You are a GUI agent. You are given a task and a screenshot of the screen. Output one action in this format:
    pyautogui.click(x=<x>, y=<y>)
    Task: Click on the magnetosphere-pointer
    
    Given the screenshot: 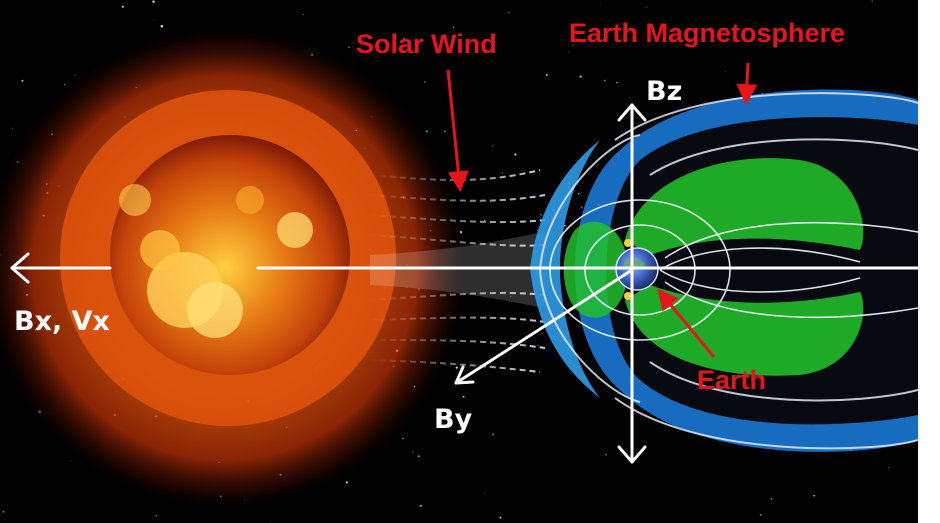 What is the action you would take?
    pyautogui.click(x=747, y=84)
    